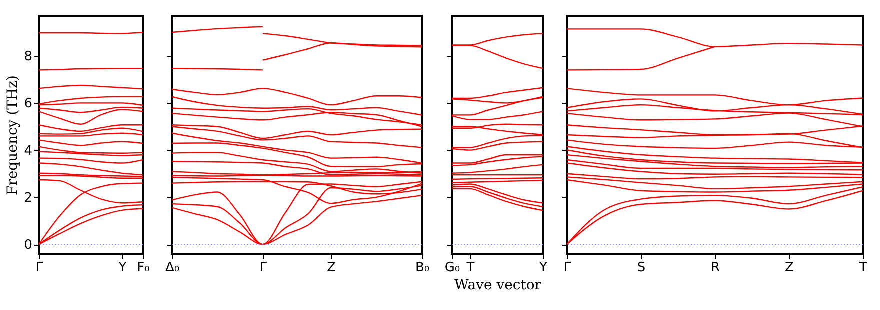  Describe the element at coordinates (28, 104) in the screenshot. I see `y-tick-label: 6` at that location.